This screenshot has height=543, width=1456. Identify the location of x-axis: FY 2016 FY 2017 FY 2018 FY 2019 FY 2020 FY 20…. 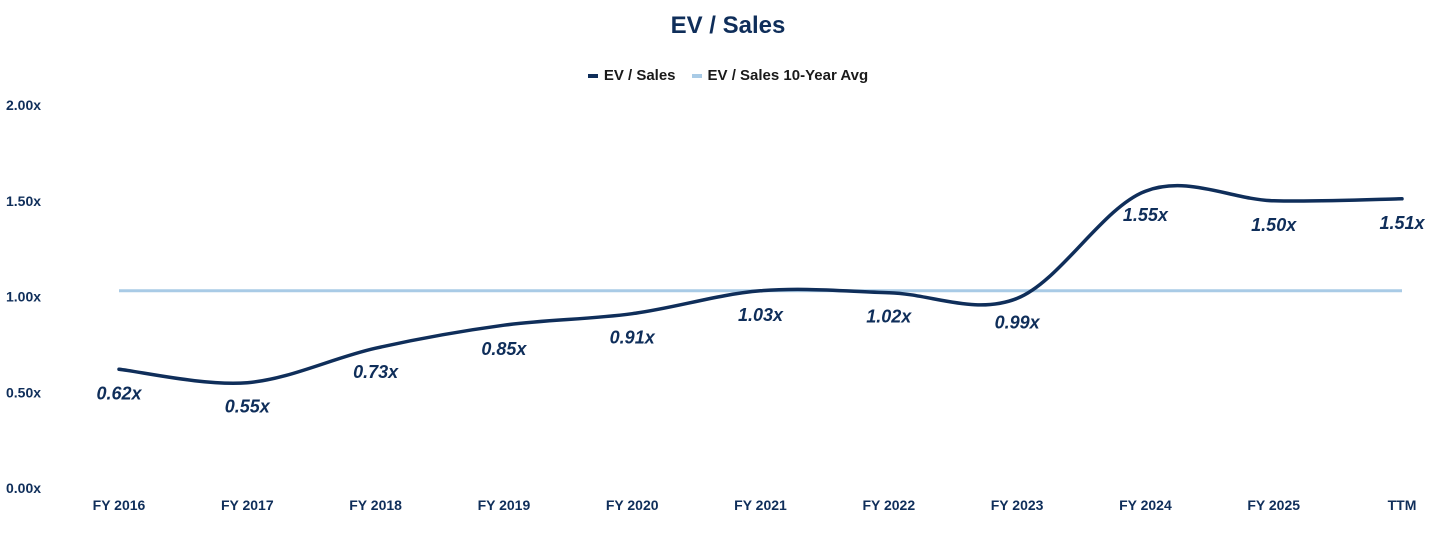
(755, 505).